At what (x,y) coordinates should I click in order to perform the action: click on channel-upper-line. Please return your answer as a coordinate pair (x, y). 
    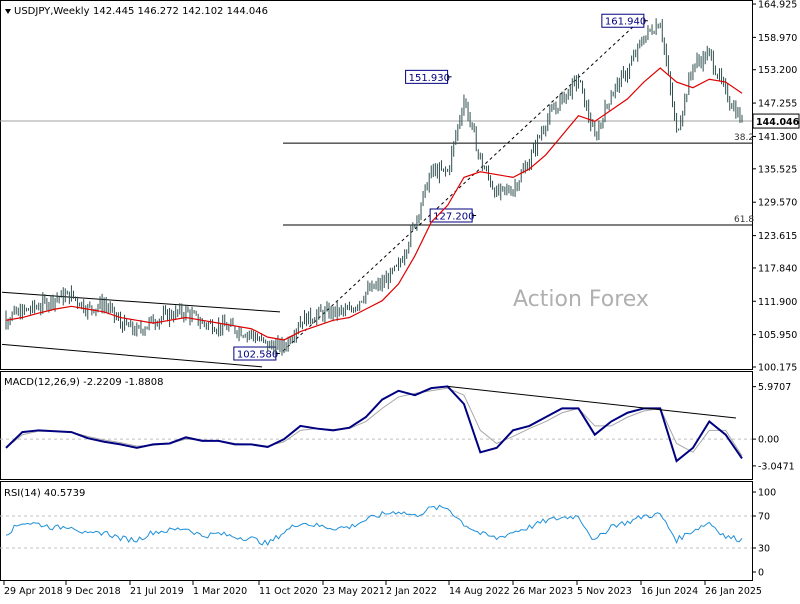
    Looking at the image, I should click on (141, 302).